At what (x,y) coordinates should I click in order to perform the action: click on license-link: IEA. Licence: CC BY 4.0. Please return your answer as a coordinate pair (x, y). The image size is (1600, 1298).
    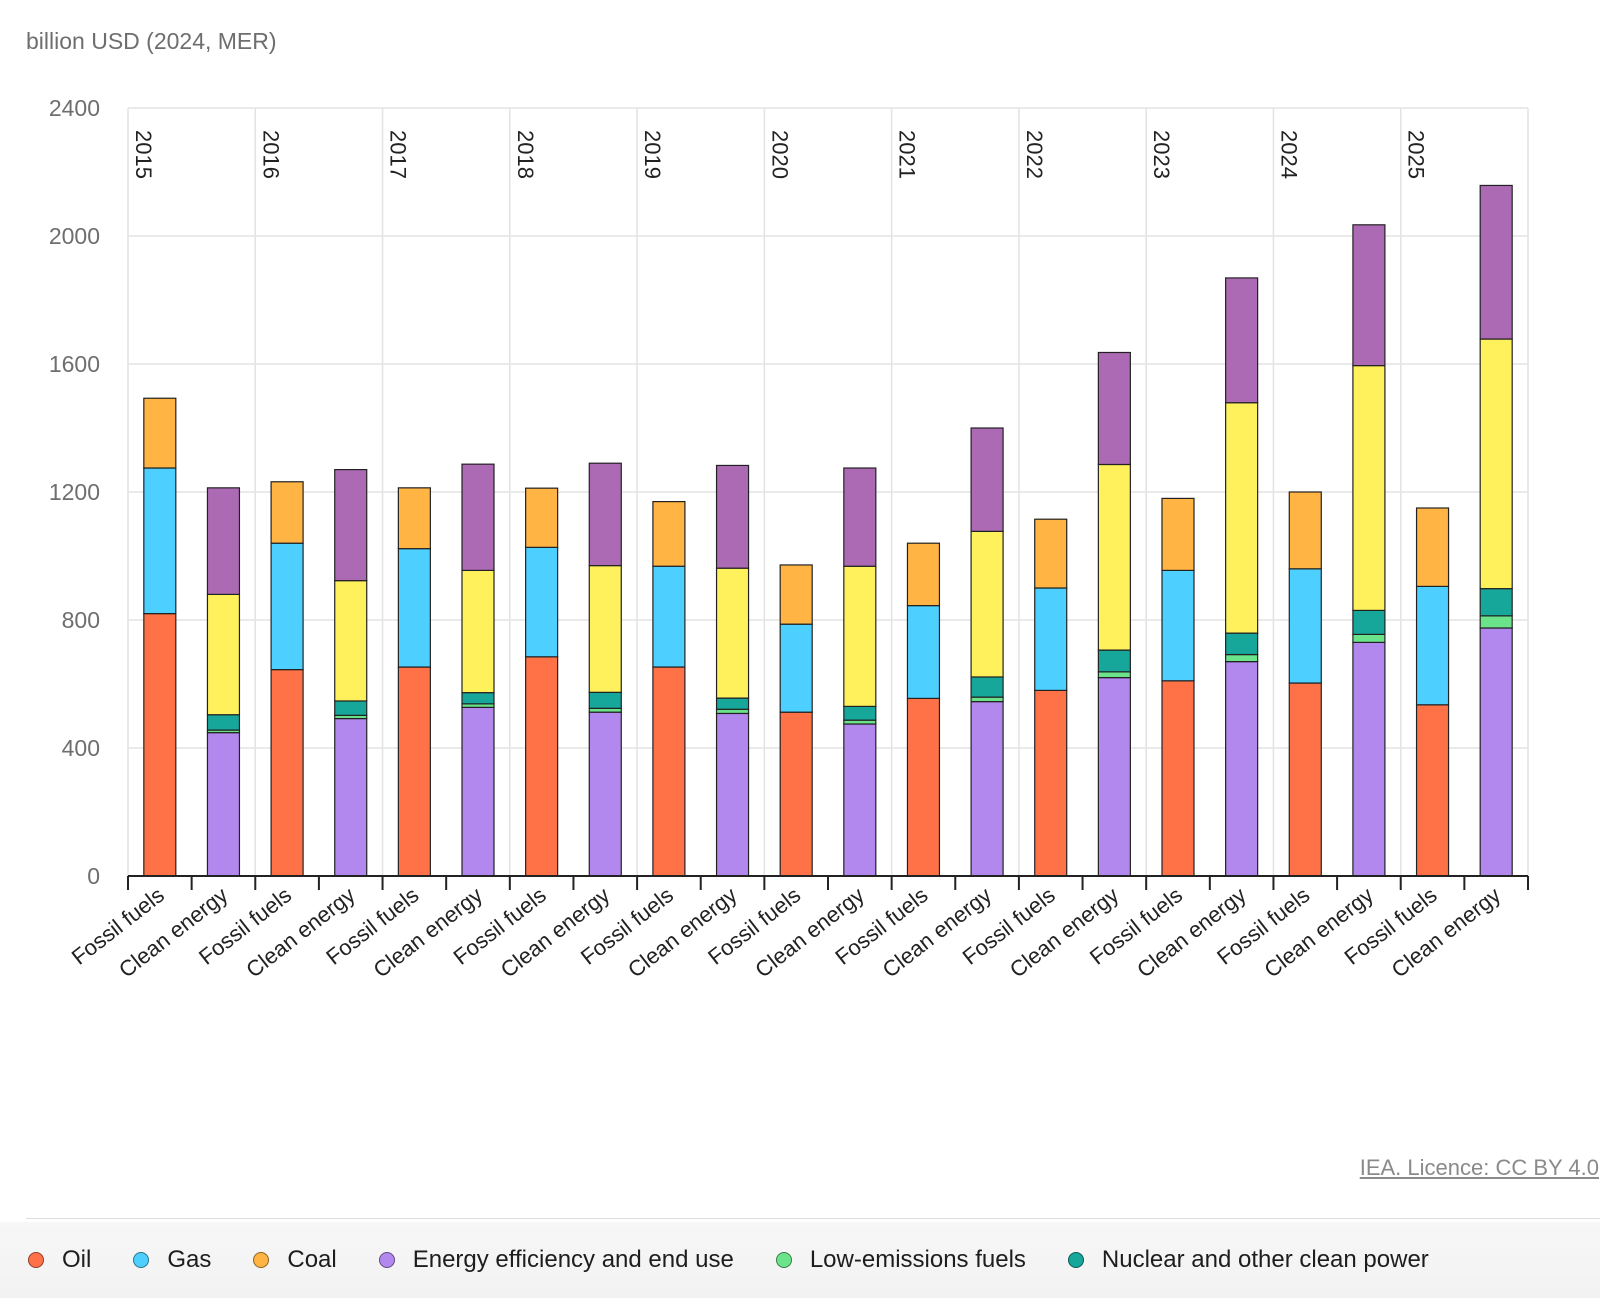
    Looking at the image, I should click on (1479, 1167).